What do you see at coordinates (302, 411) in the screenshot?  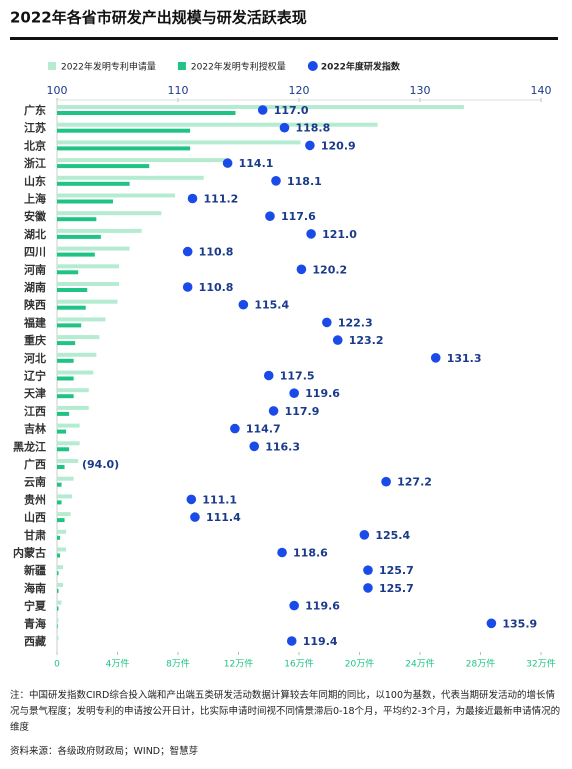 I see `index-label: 117.9` at bounding box center [302, 411].